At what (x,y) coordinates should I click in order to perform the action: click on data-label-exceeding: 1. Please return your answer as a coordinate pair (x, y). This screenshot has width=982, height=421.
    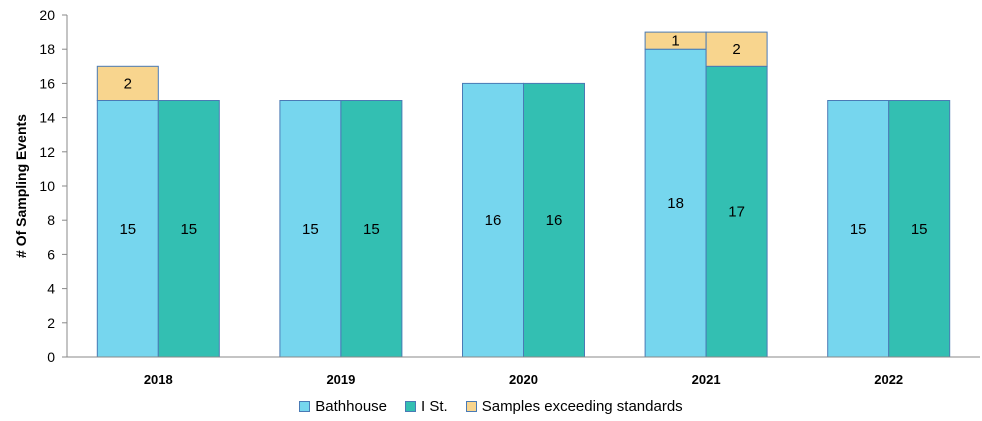
    Looking at the image, I should click on (675, 41).